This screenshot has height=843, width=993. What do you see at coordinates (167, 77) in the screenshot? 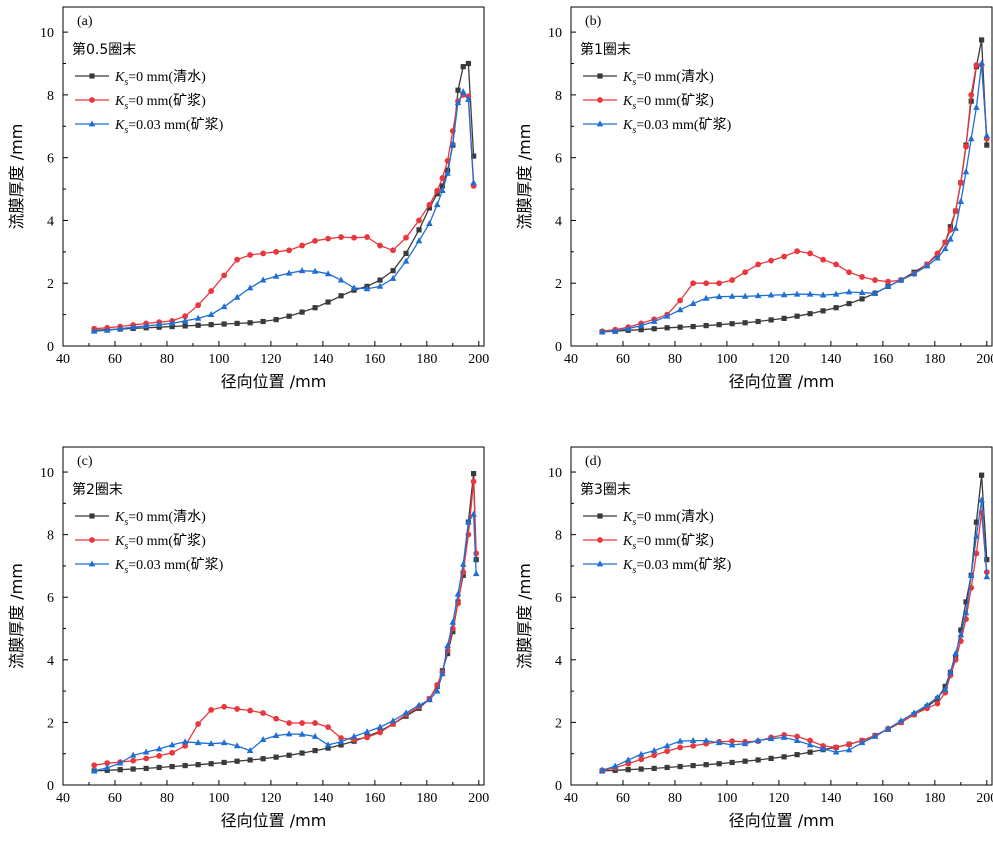
I see `legend-text: =0 mm(清水)` at bounding box center [167, 77].